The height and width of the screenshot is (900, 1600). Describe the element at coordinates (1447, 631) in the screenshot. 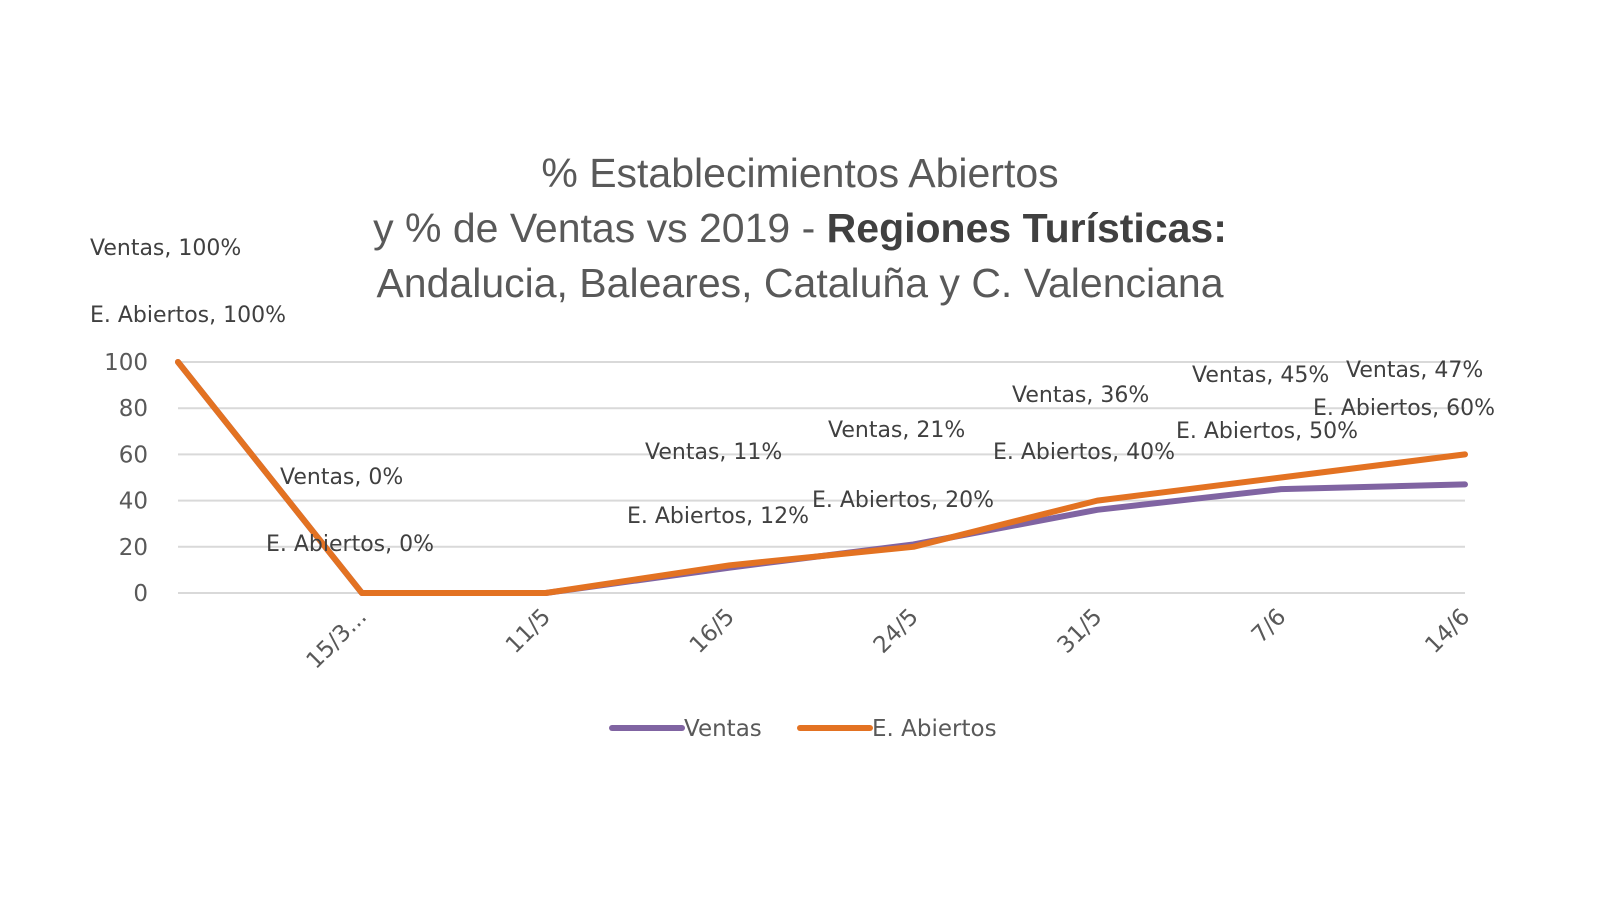

I see `x-tick-label: 14/6` at that location.